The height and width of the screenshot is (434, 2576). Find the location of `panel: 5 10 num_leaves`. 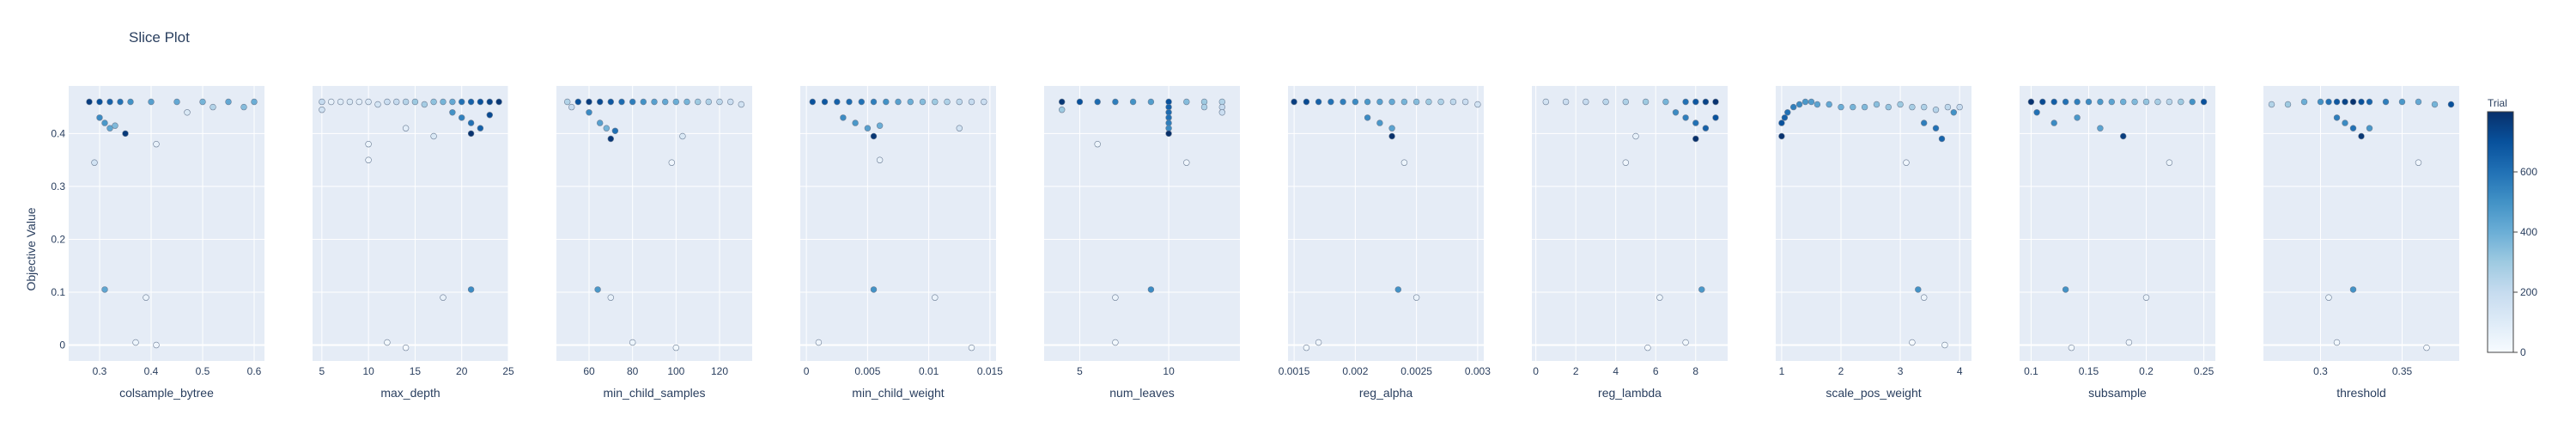

panel: 5 10 num_leaves is located at coordinates (1142, 243).